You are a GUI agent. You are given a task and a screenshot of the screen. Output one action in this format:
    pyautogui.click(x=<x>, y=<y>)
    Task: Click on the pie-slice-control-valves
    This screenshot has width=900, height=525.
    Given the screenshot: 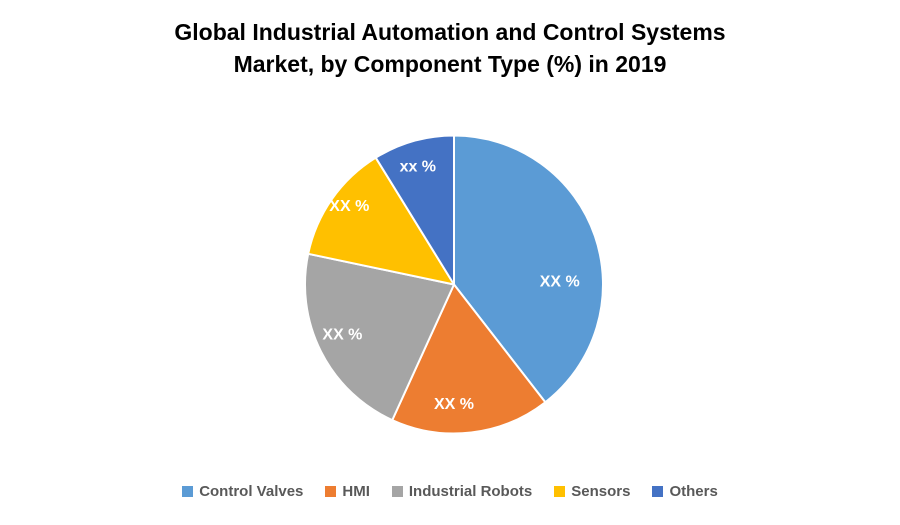 What is the action you would take?
    pyautogui.click(x=528, y=269)
    